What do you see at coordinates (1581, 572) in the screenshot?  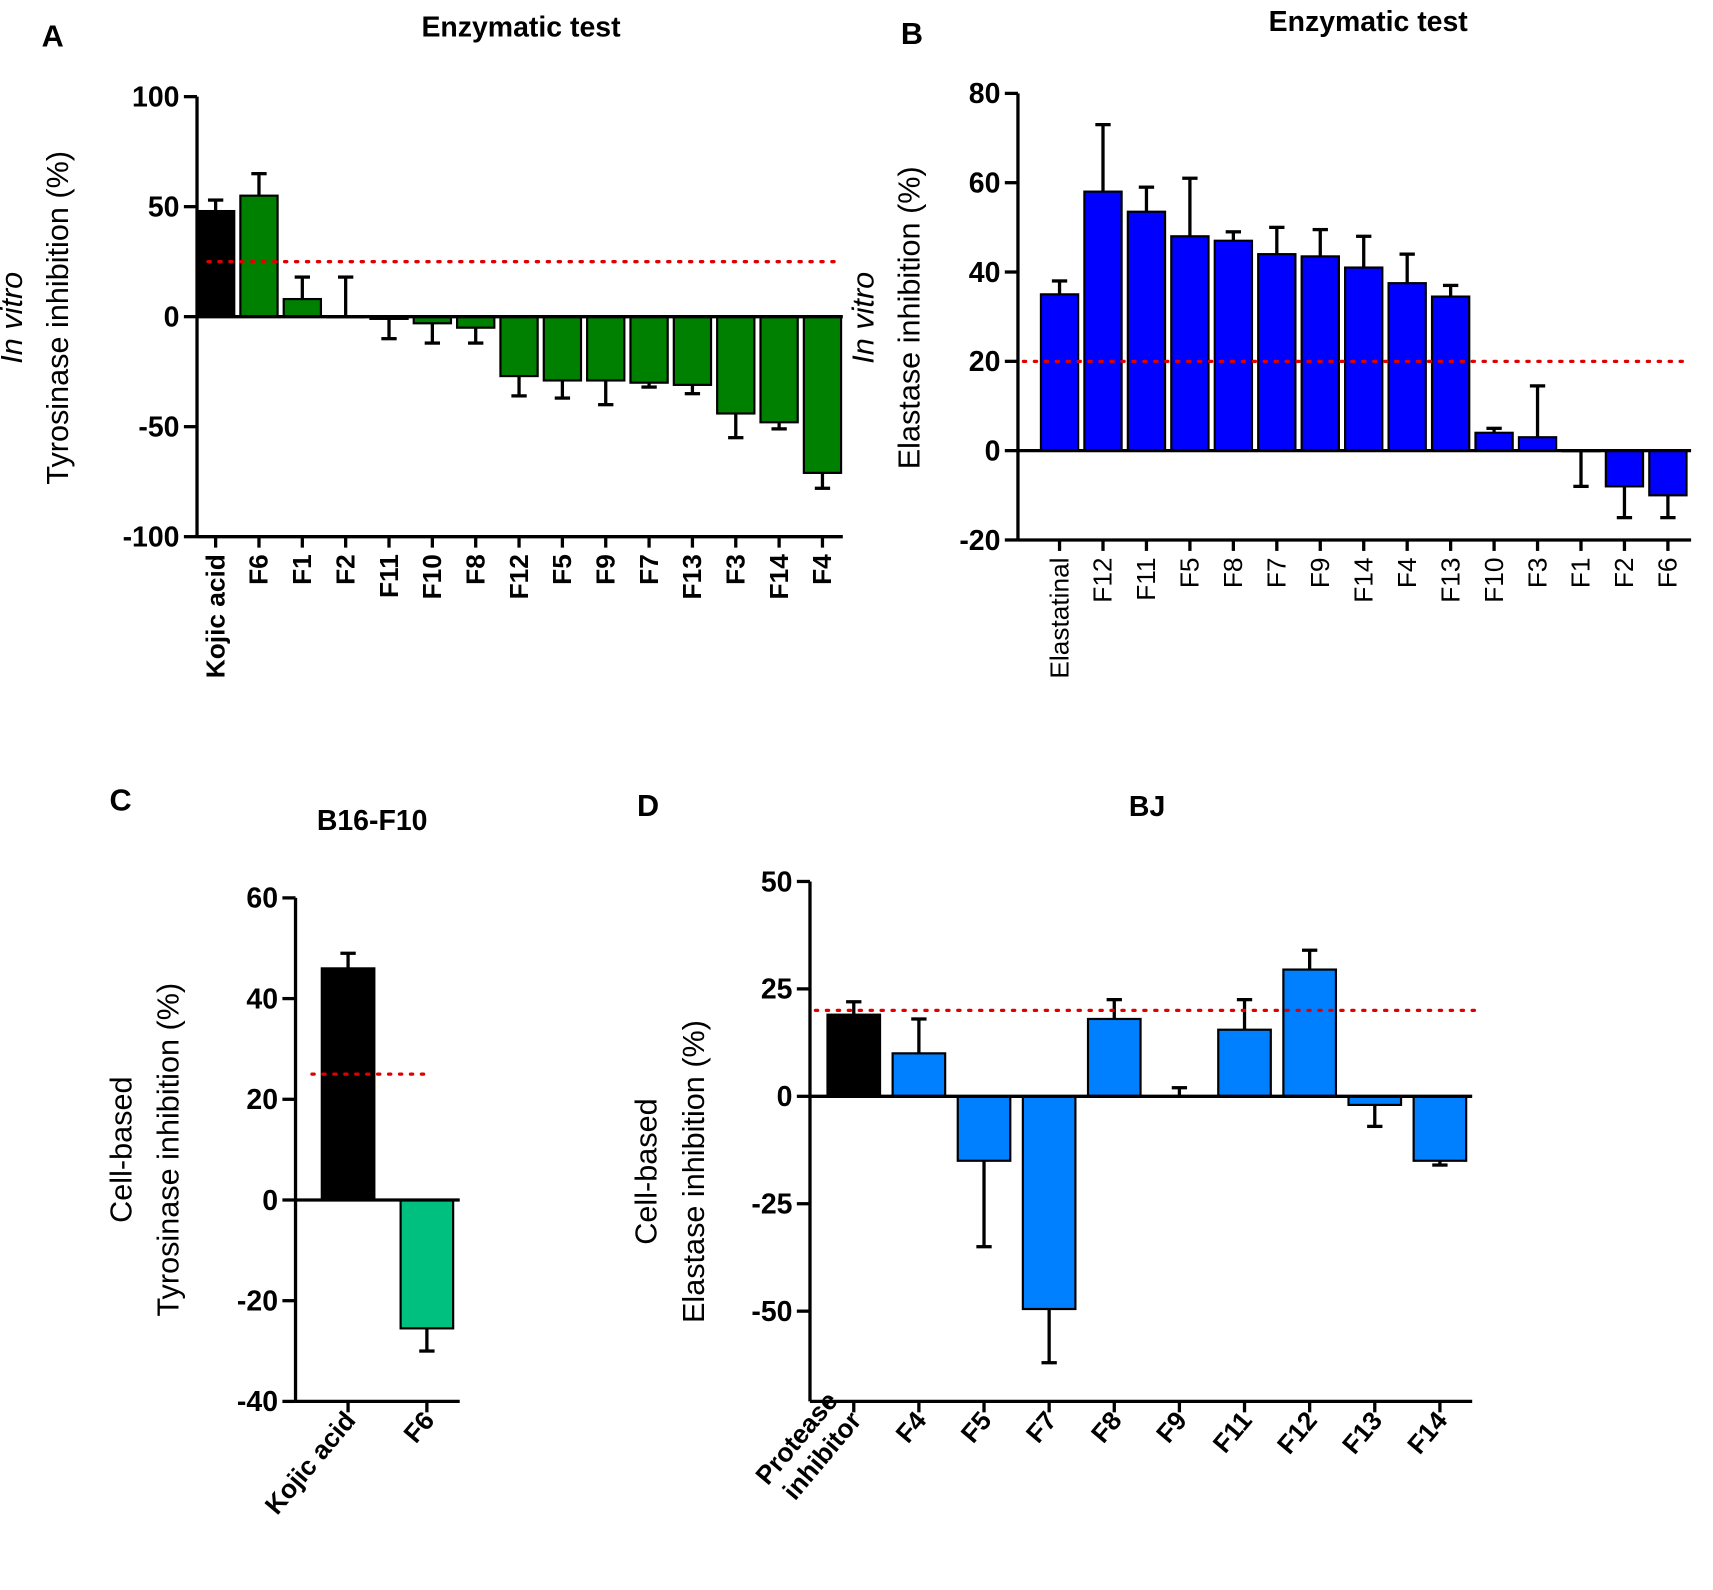 I see `x-tick-label: F1` at bounding box center [1581, 572].